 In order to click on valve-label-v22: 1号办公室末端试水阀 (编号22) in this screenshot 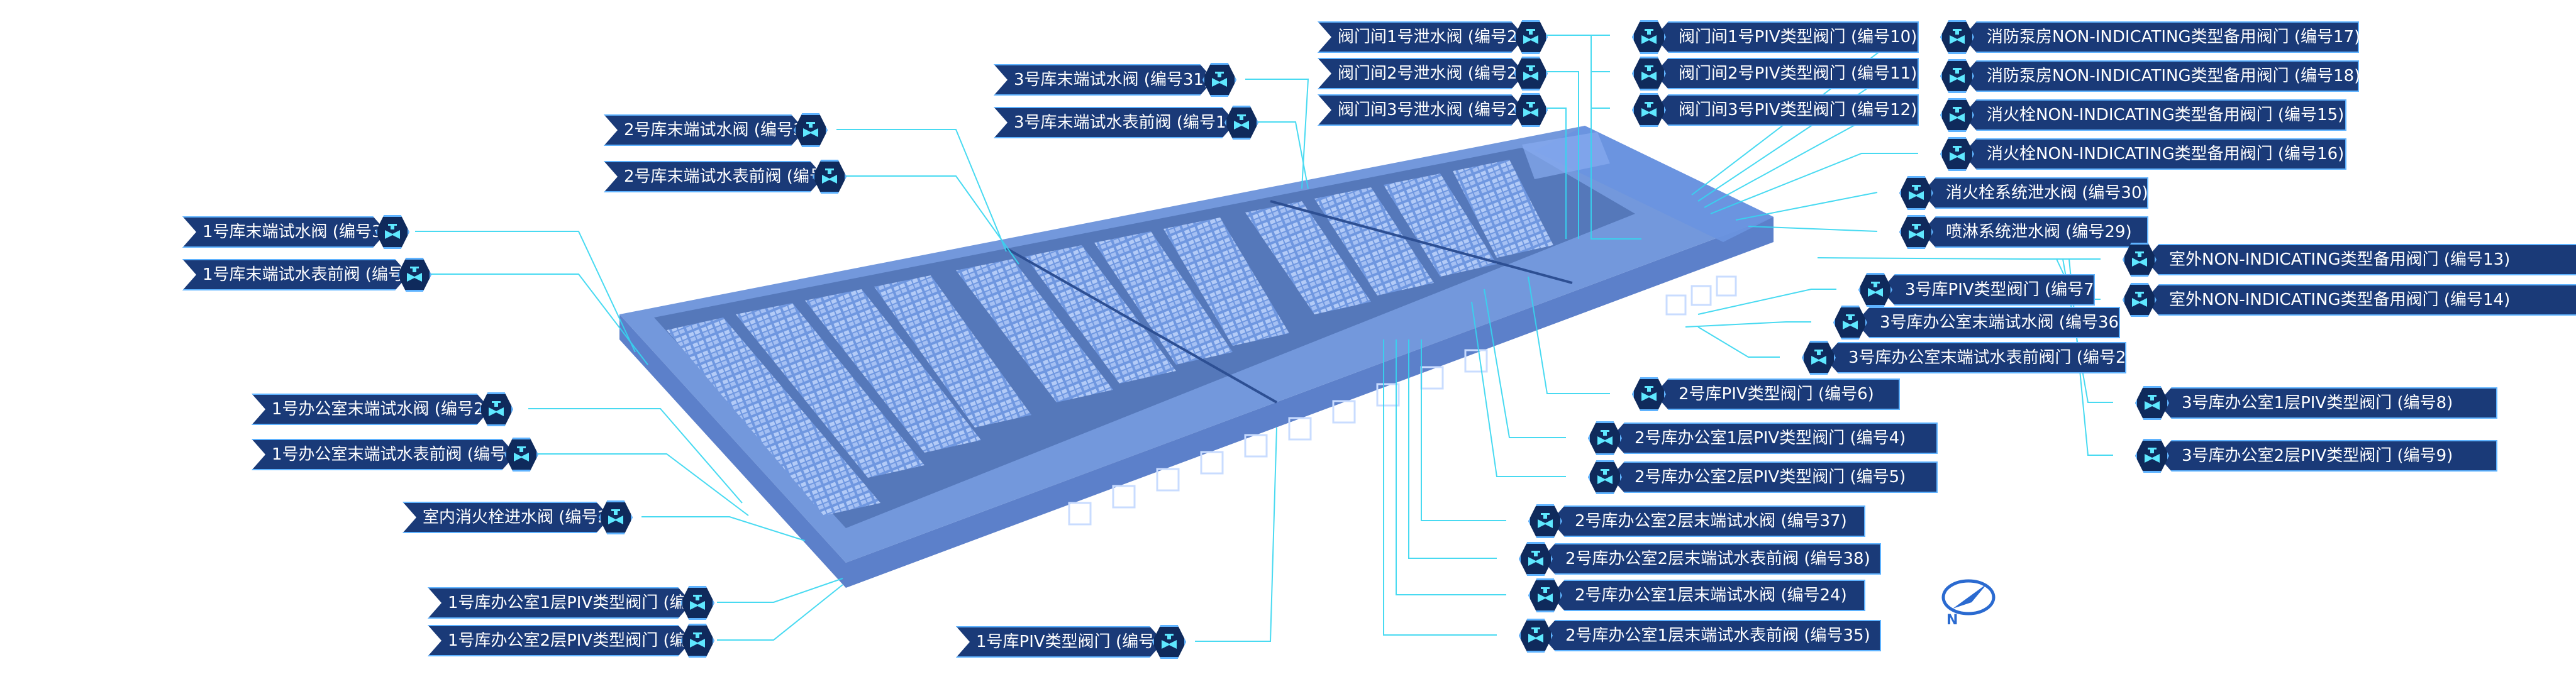, I will do `click(371, 409)`.